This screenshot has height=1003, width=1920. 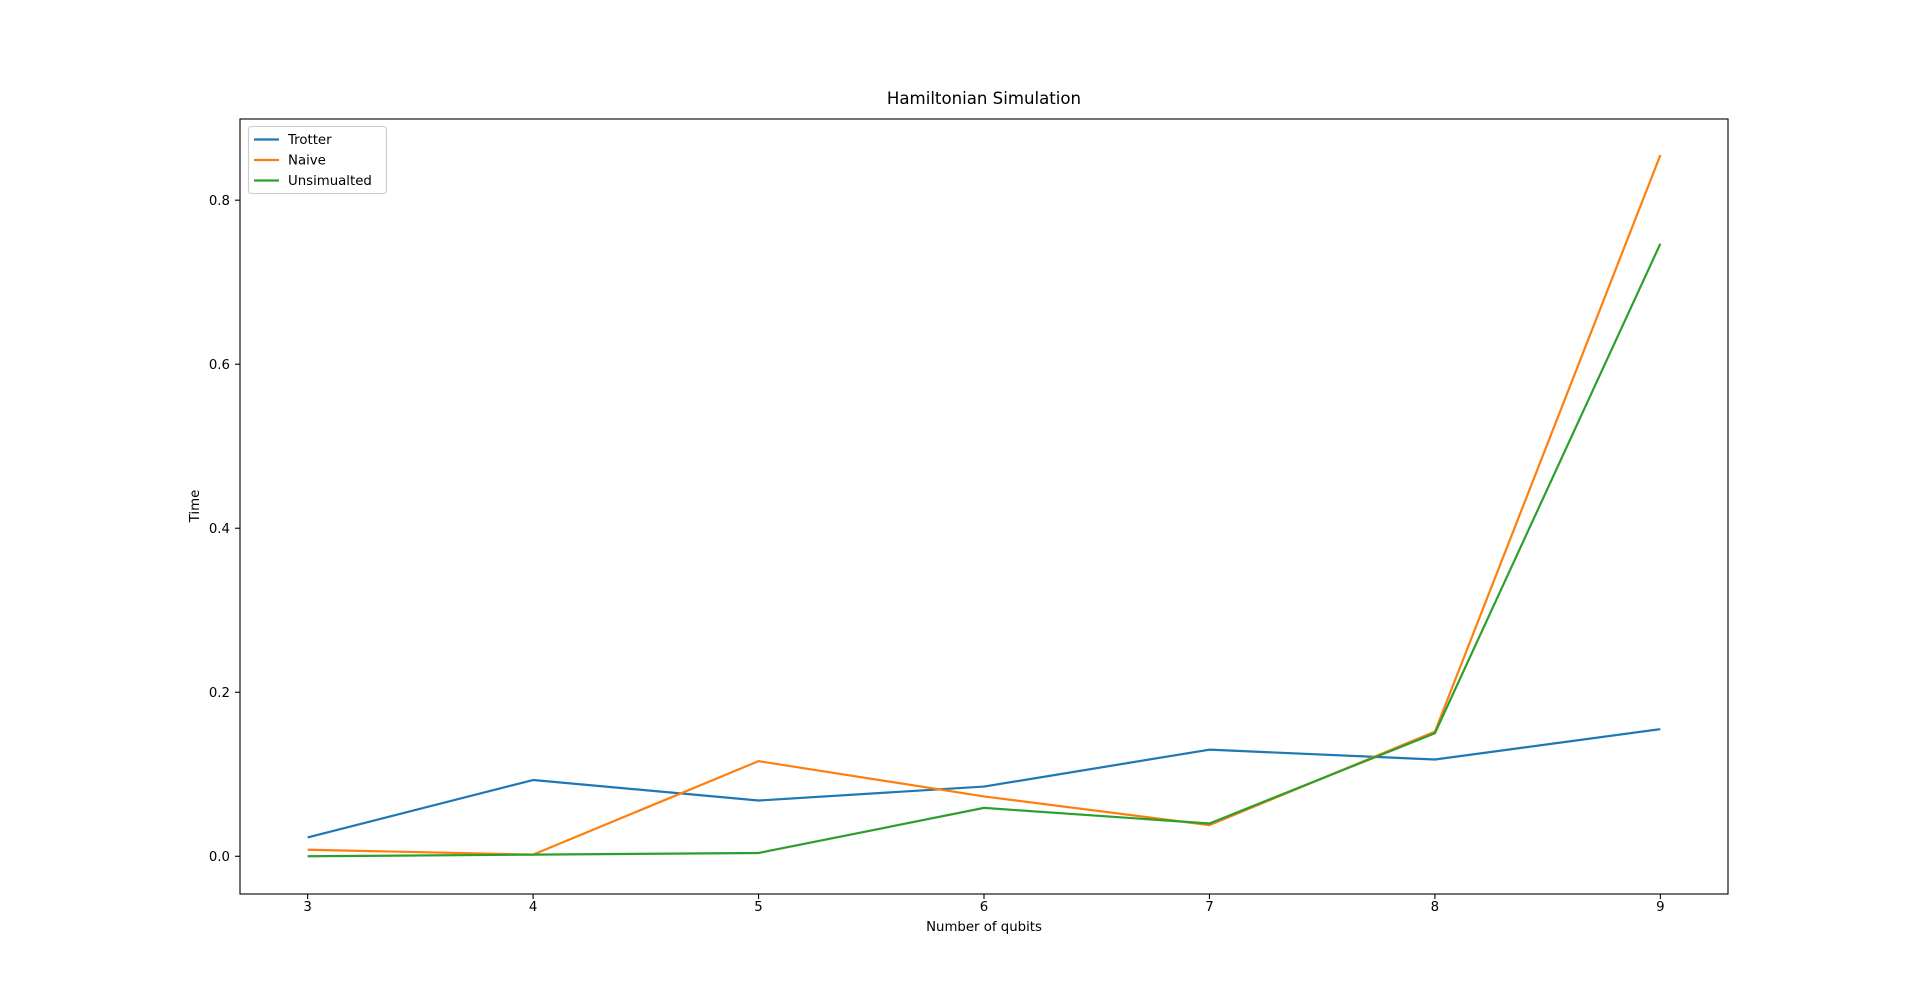 I want to click on x-tick-label: 5, so click(x=758, y=907).